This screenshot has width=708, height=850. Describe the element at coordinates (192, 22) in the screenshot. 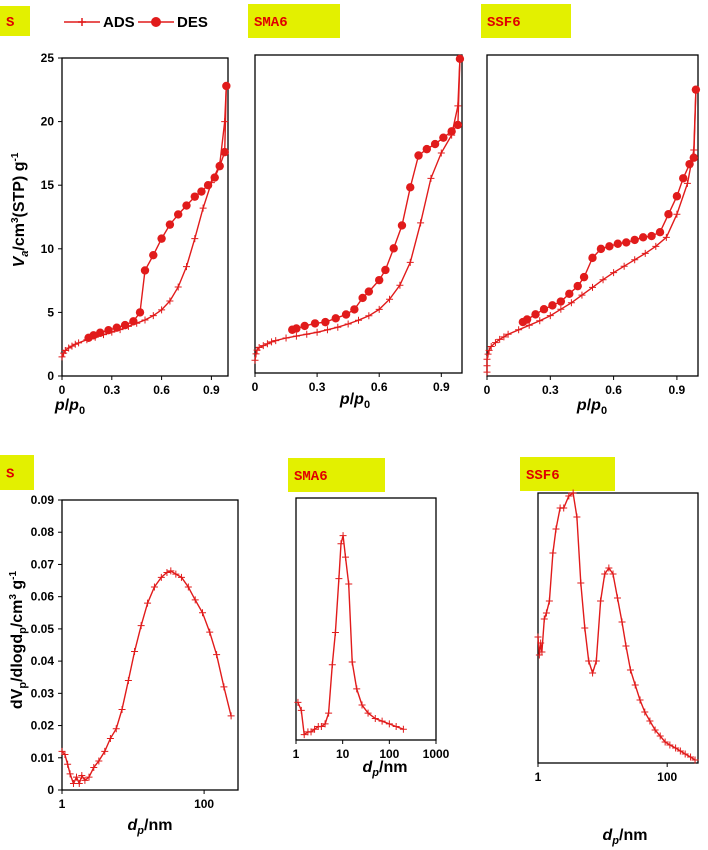

I see `legend-des-label: DES` at that location.